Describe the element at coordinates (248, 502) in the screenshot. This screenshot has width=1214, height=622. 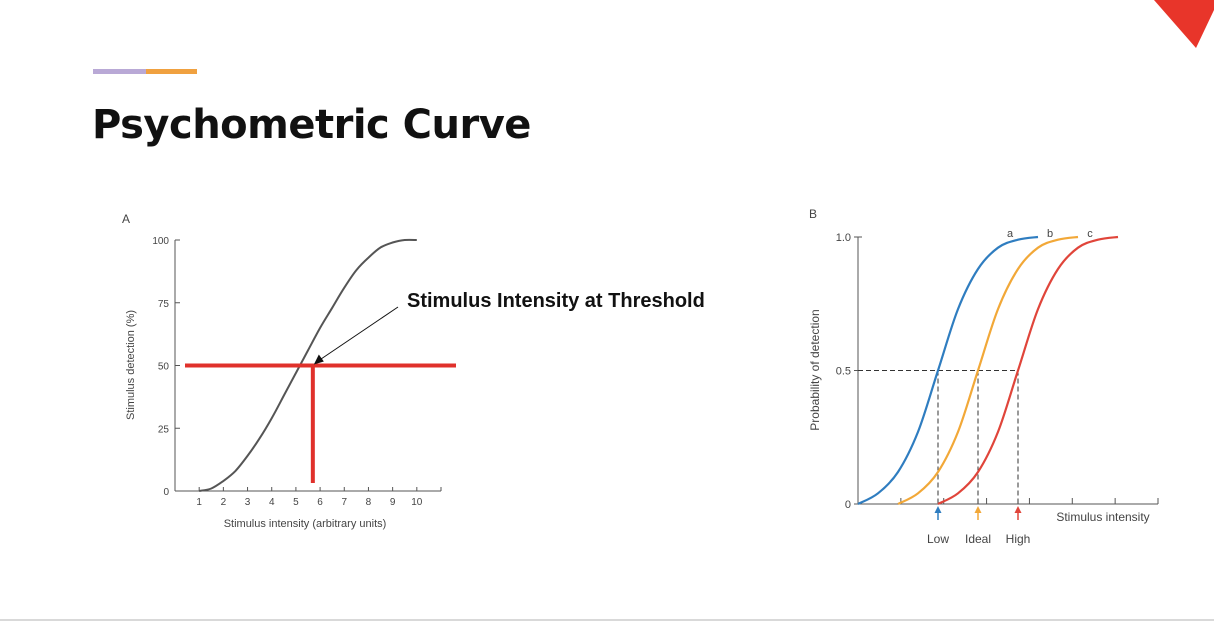
I see `chart-a-x-tick-label: 3` at that location.